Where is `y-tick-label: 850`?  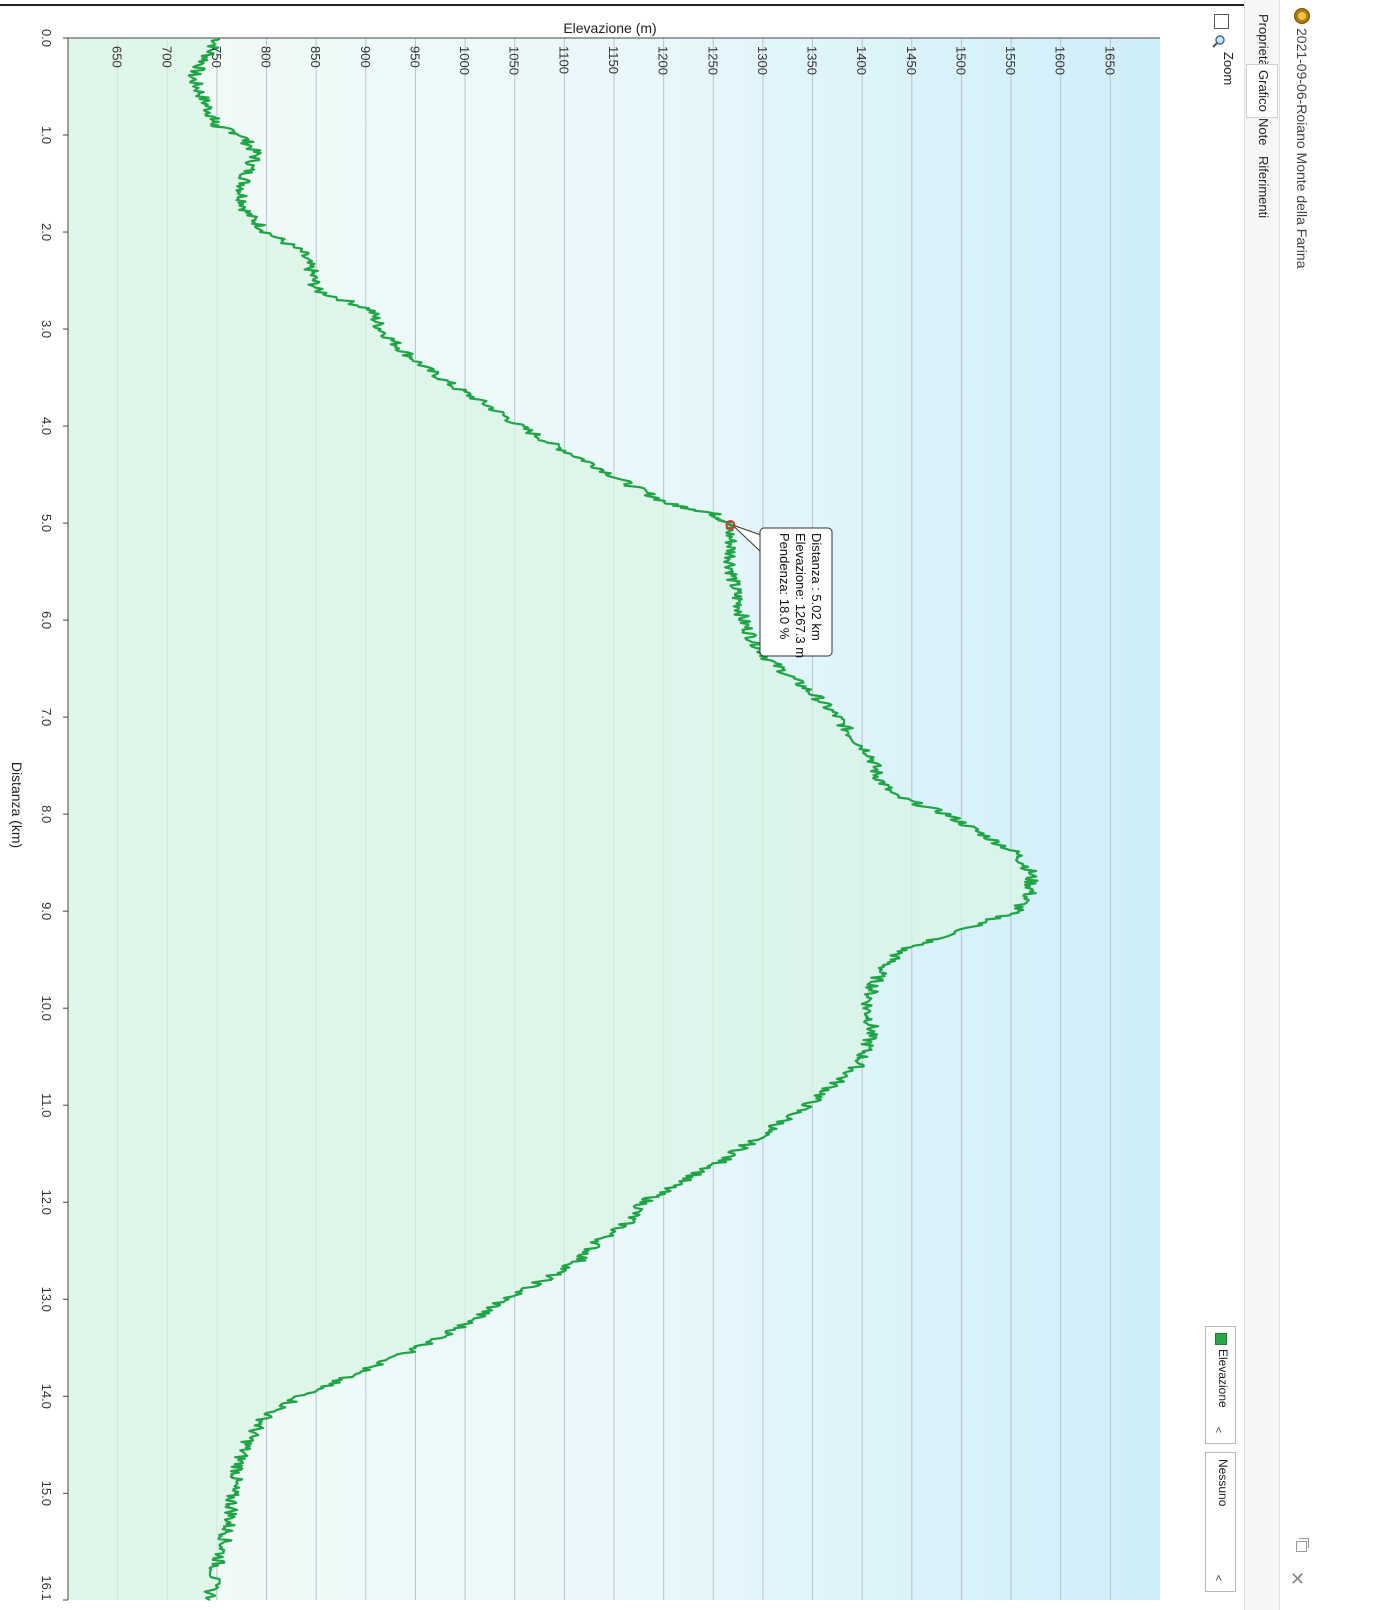
y-tick-label: 850 is located at coordinates (315, 57).